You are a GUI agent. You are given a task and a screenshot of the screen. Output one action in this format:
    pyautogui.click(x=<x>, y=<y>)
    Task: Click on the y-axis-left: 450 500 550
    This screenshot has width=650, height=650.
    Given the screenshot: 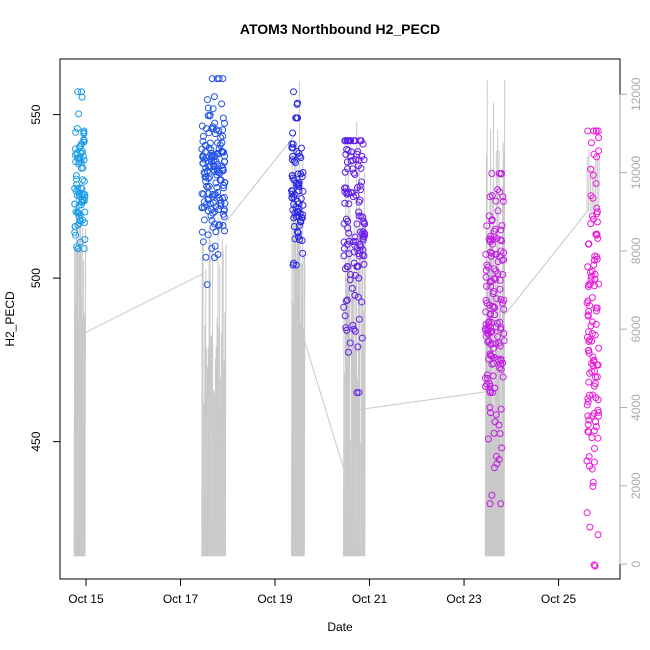 What is the action you would take?
    pyautogui.click(x=45, y=278)
    